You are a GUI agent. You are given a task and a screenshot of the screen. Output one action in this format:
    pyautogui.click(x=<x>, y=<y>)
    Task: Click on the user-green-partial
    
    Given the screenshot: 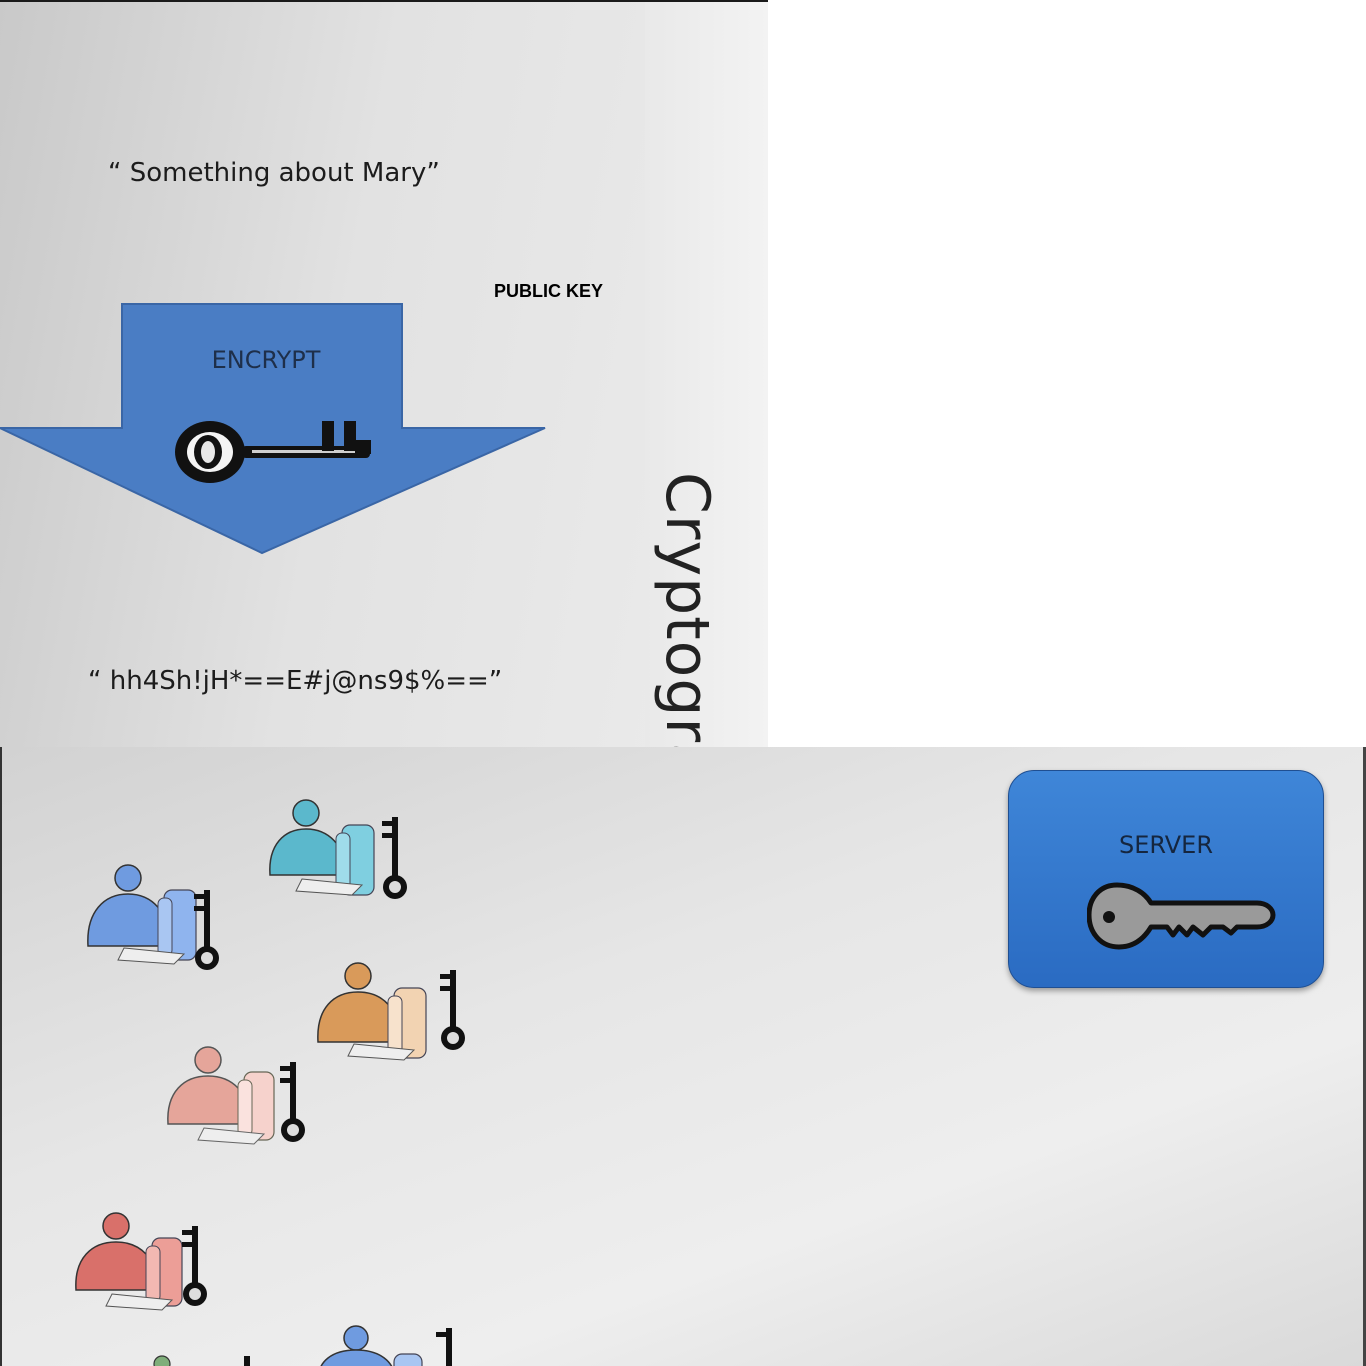 What is the action you would take?
    pyautogui.click(x=201, y=1360)
    